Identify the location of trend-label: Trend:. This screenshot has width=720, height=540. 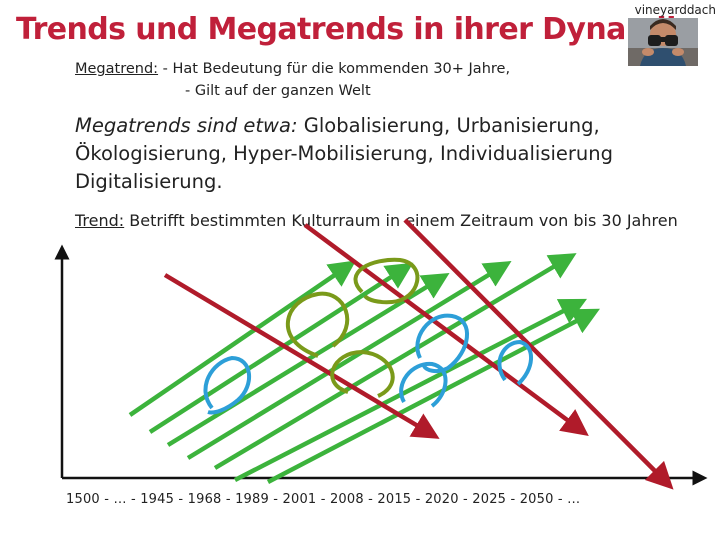
(100, 220).